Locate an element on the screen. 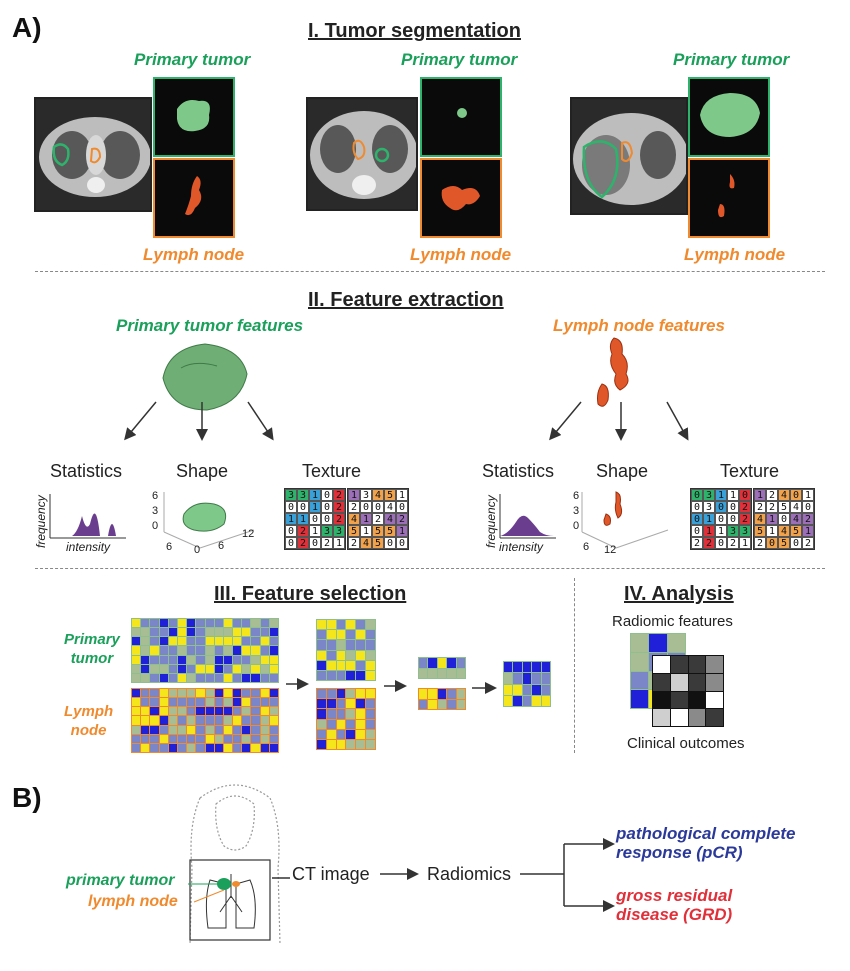  texture-label-primary: Texture is located at coordinates (332, 471).